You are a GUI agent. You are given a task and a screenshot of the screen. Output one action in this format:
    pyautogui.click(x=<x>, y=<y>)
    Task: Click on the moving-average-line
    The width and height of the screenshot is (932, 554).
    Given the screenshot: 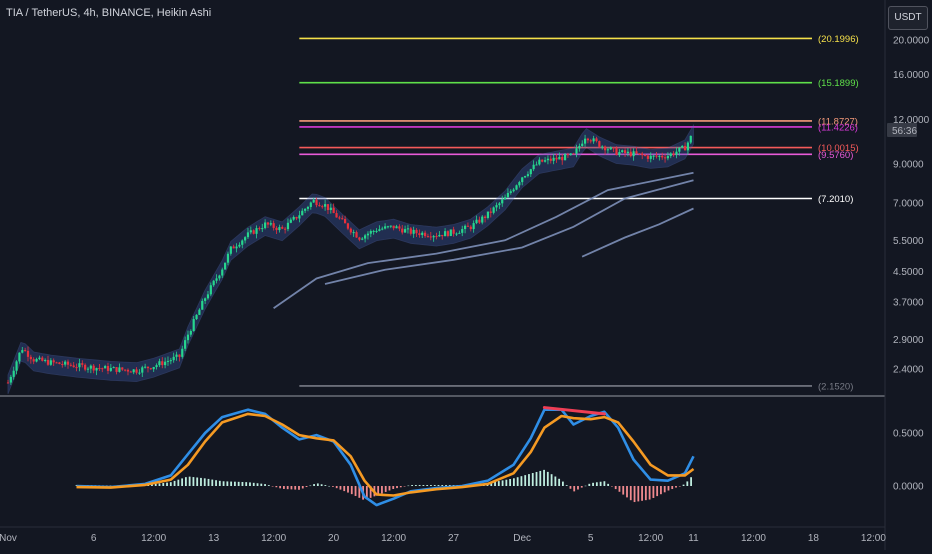 What is the action you would take?
    pyautogui.click(x=509, y=232)
    